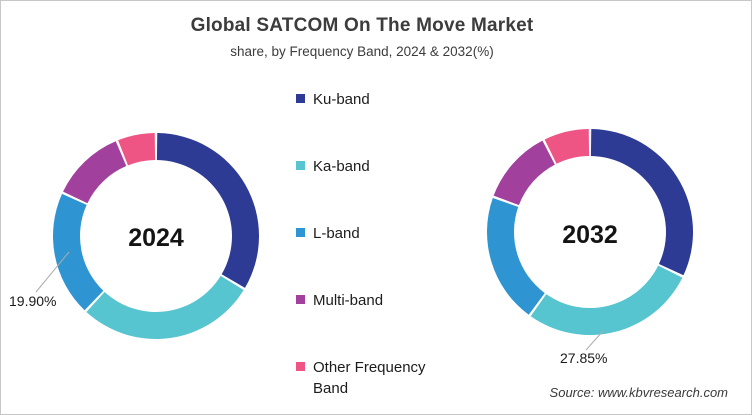 The height and width of the screenshot is (415, 752). What do you see at coordinates (300, 232) in the screenshot?
I see `legend-swatch-l-band` at bounding box center [300, 232].